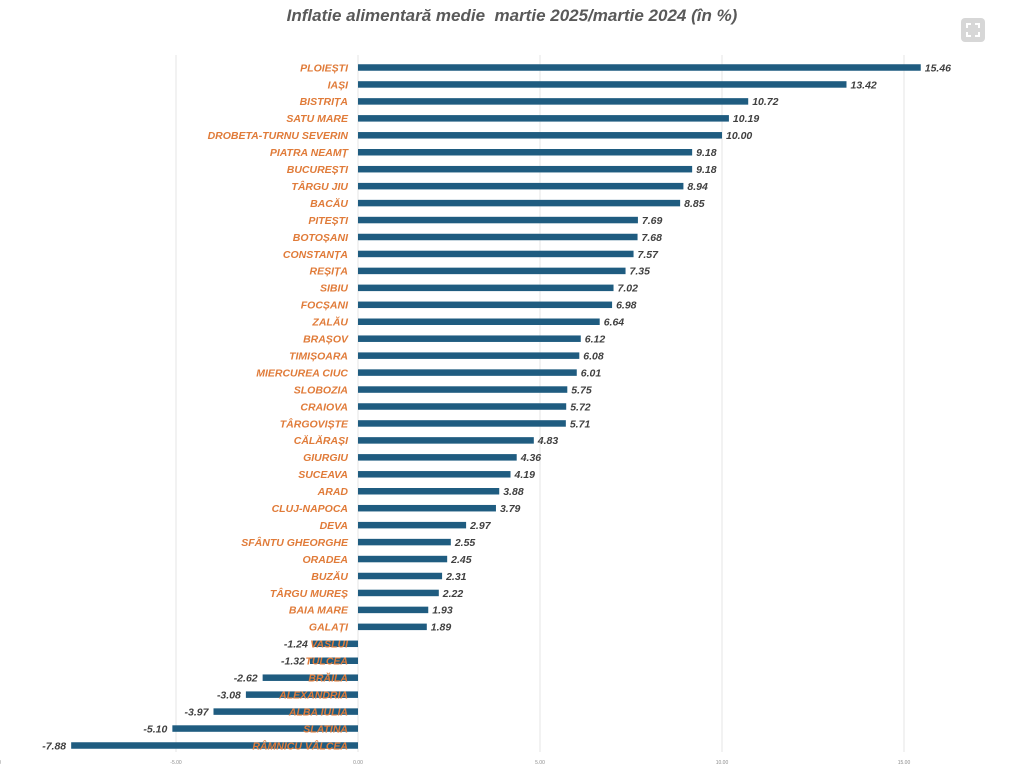 This screenshot has height=768, width=1024. What do you see at coordinates (510, 509) in the screenshot?
I see `value-label: 3.79` at bounding box center [510, 509].